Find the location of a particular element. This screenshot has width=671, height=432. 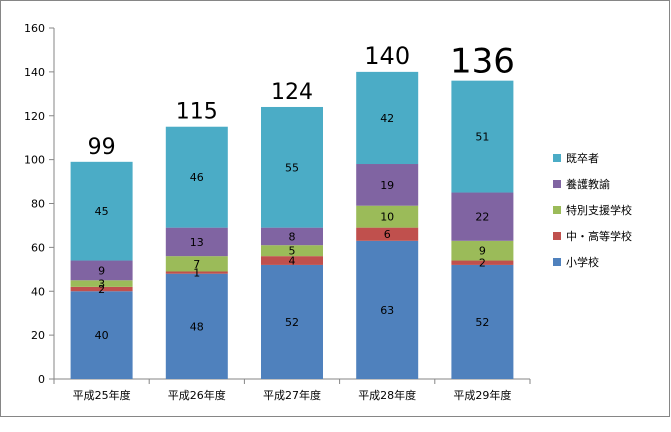

data-label: 13 is located at coordinates (197, 242).